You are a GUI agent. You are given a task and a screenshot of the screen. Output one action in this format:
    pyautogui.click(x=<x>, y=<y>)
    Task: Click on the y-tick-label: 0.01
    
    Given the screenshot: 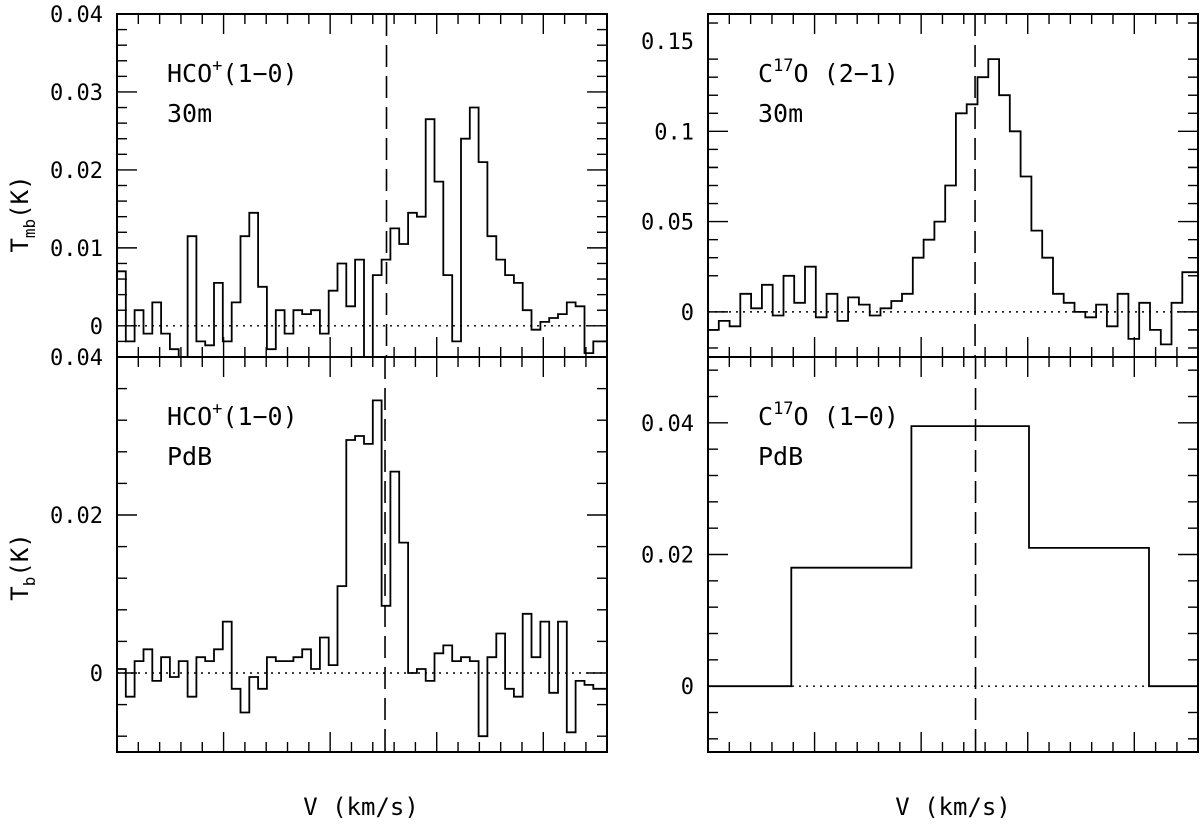 What is the action you would take?
    pyautogui.click(x=76, y=249)
    